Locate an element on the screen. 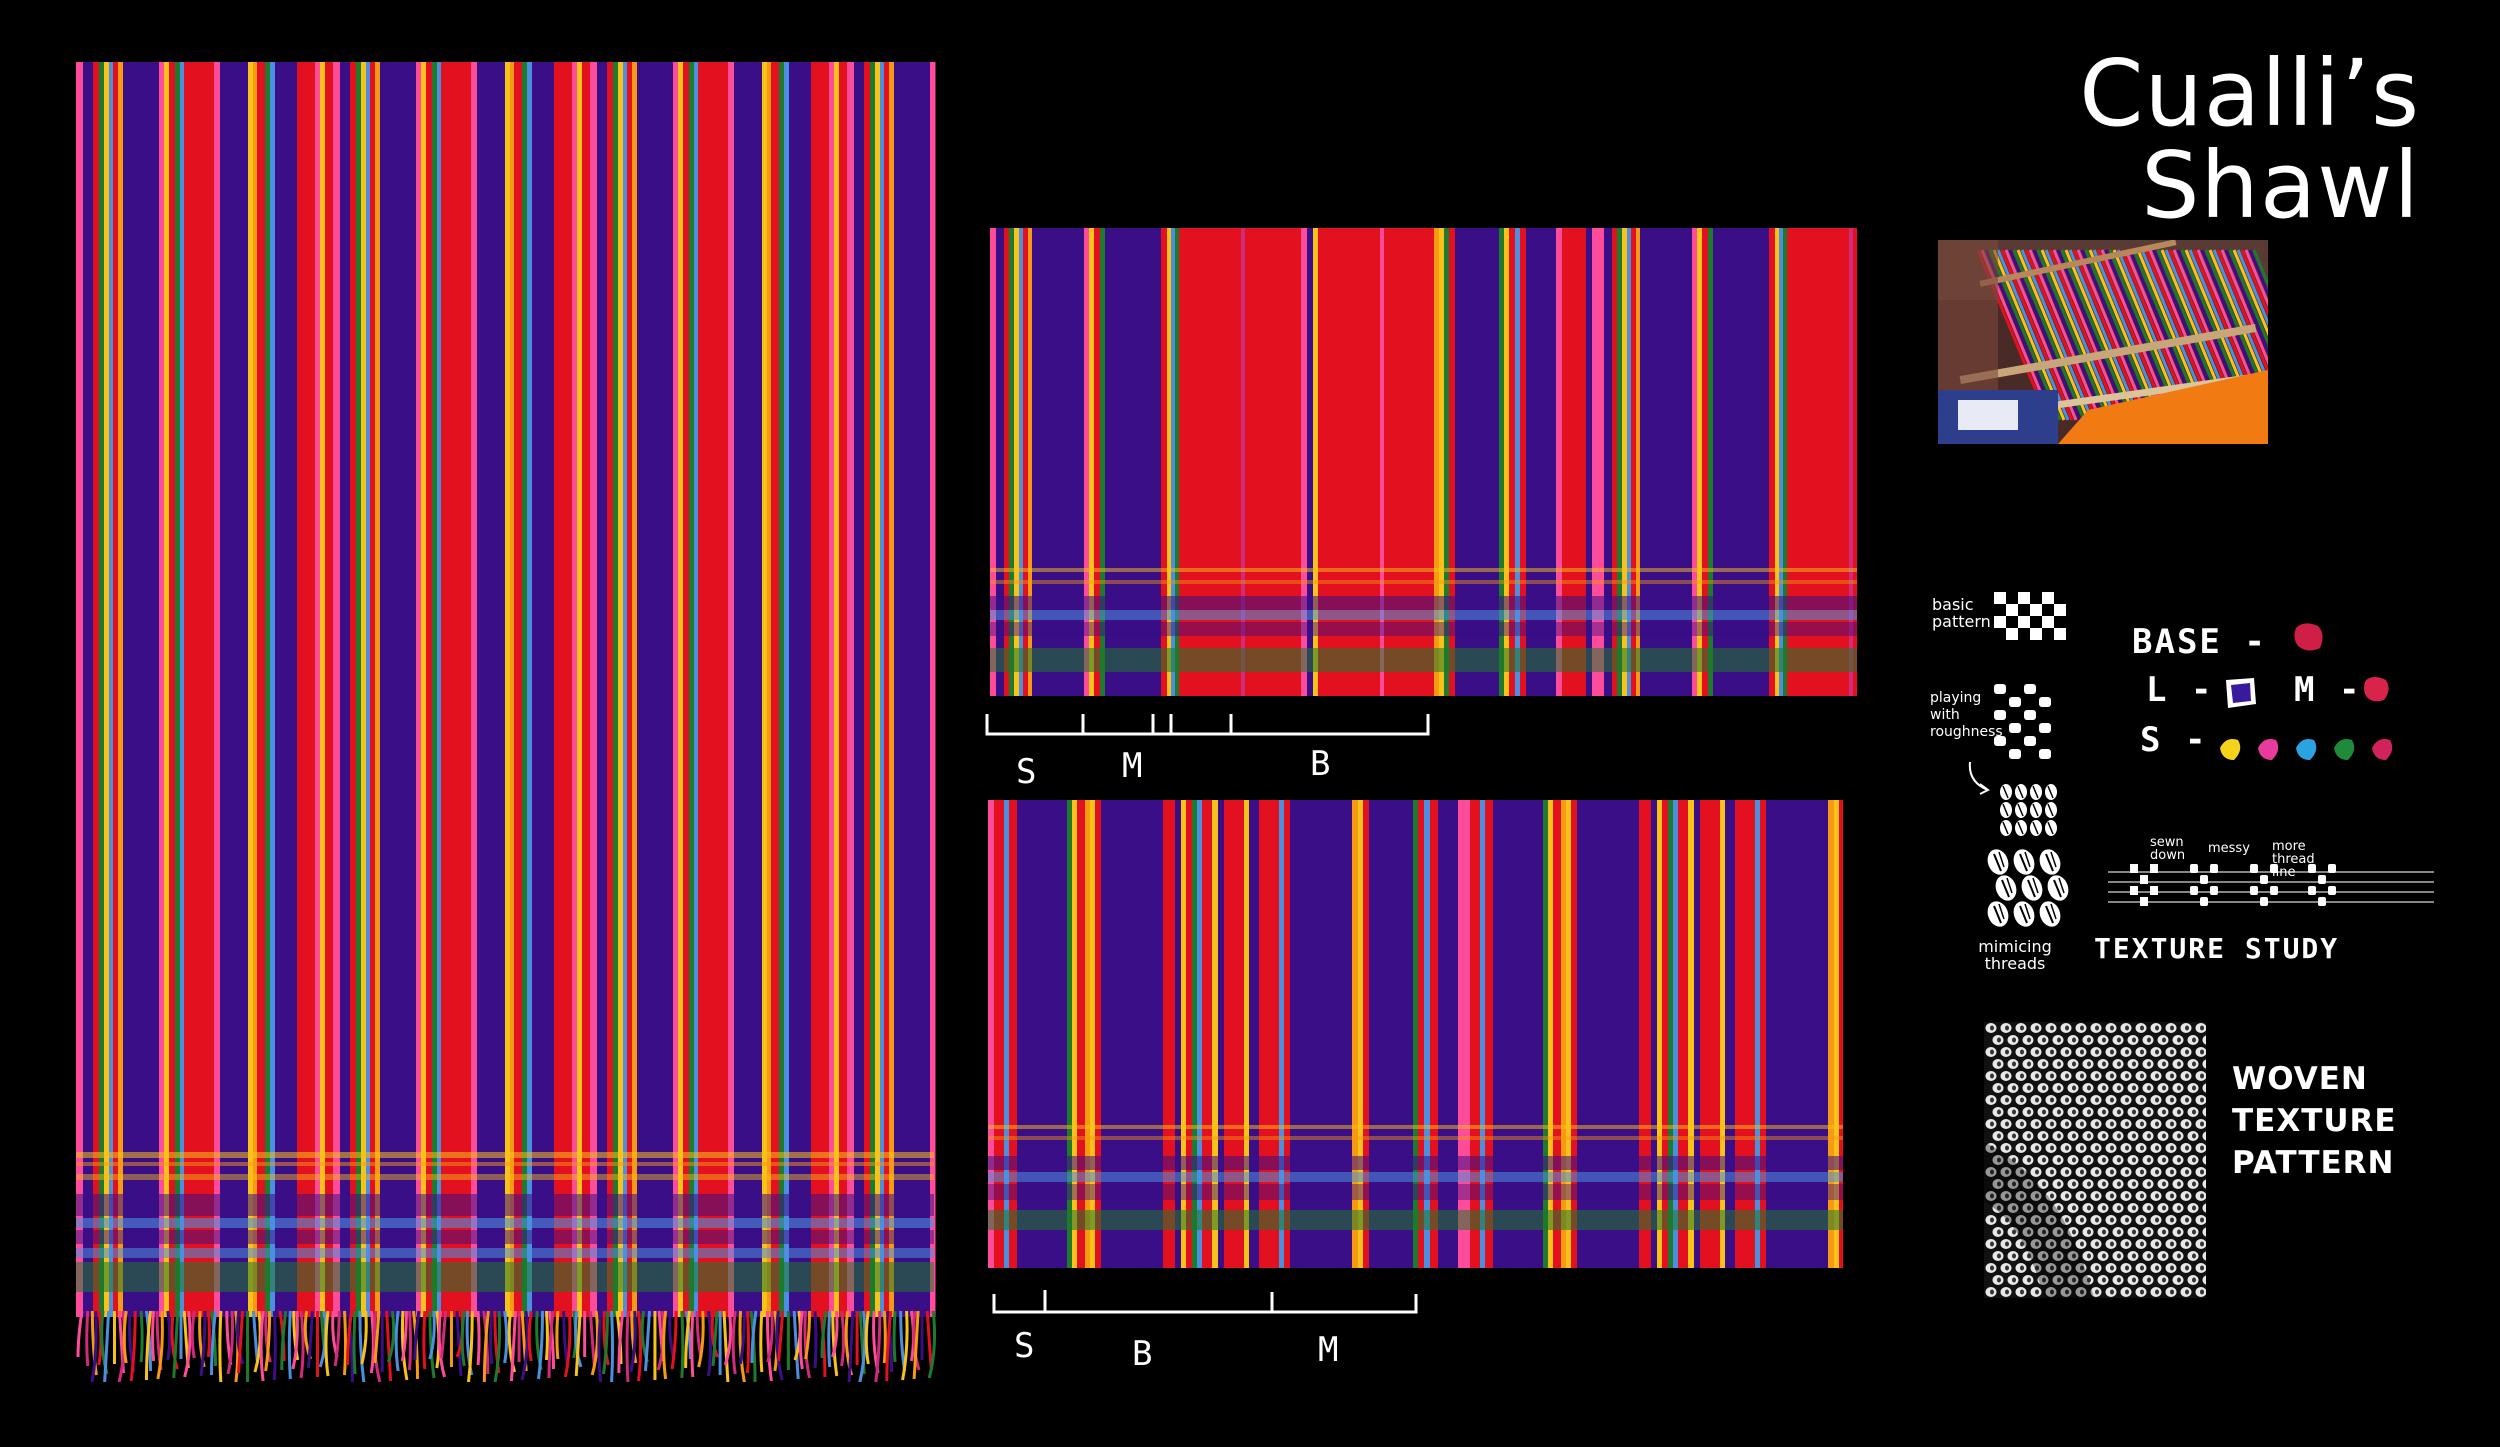 The image size is (2500, 1447). pattern-panel-bottom is located at coordinates (1415, 1034).